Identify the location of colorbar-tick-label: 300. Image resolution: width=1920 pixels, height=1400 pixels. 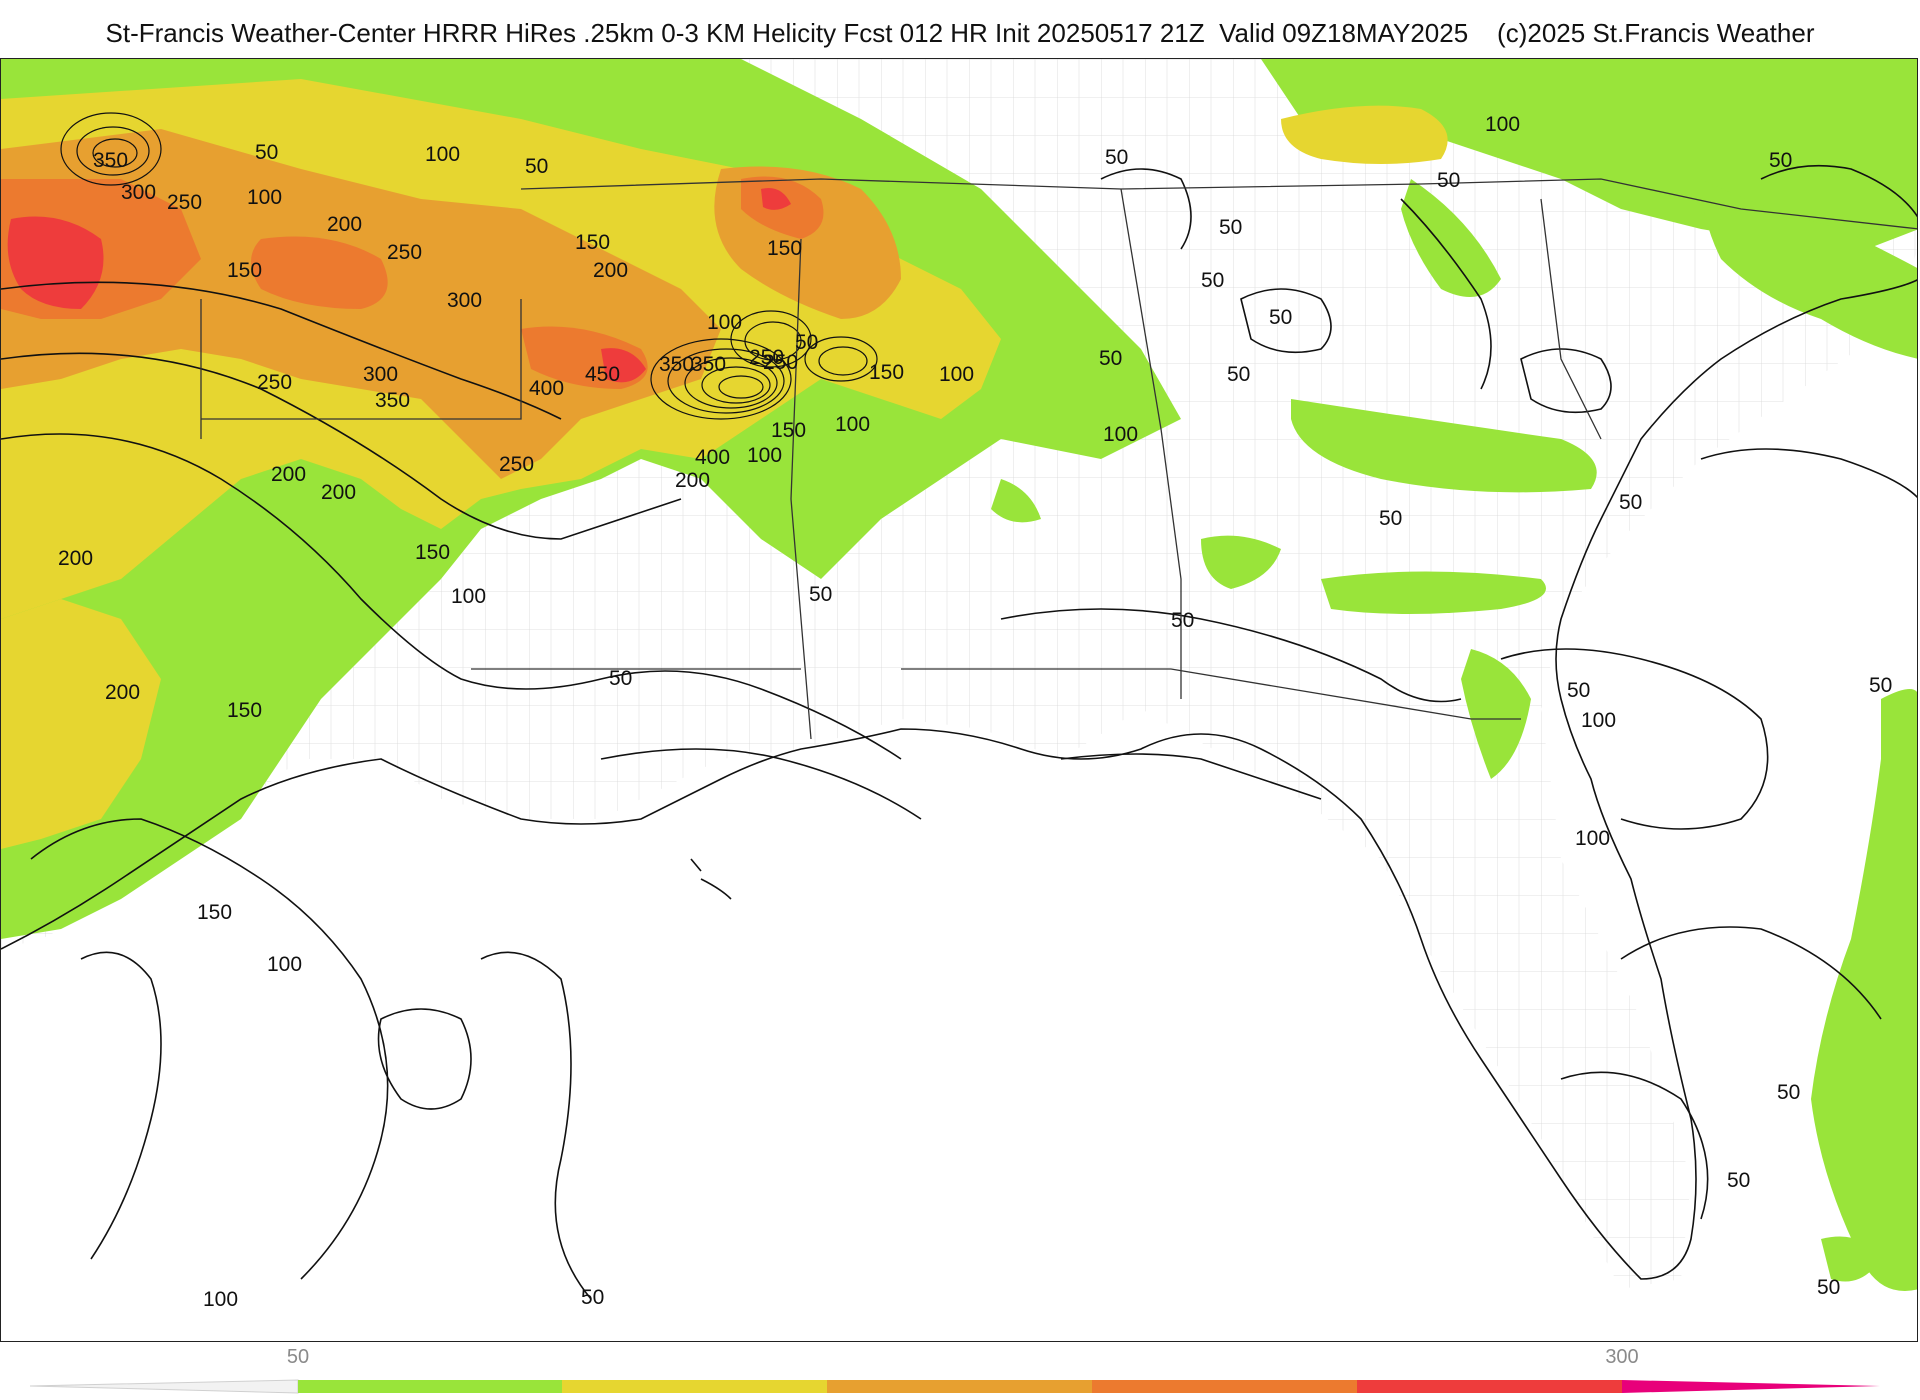
(1622, 1357).